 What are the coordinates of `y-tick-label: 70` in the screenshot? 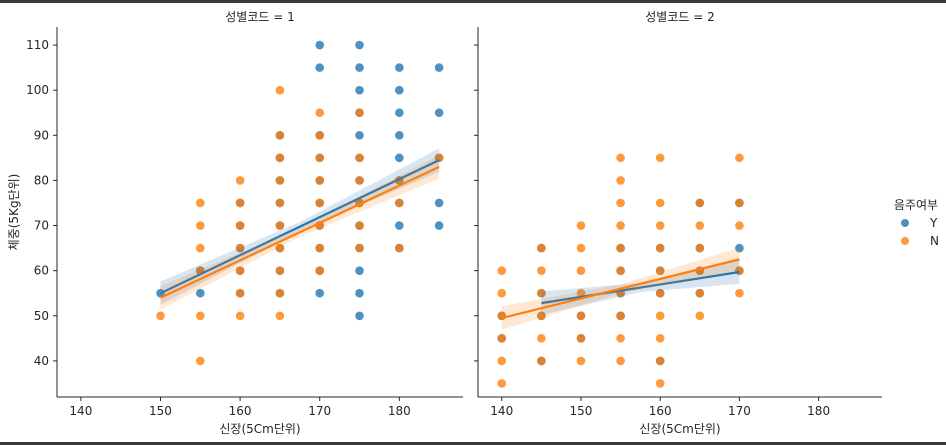 It's located at (41, 226).